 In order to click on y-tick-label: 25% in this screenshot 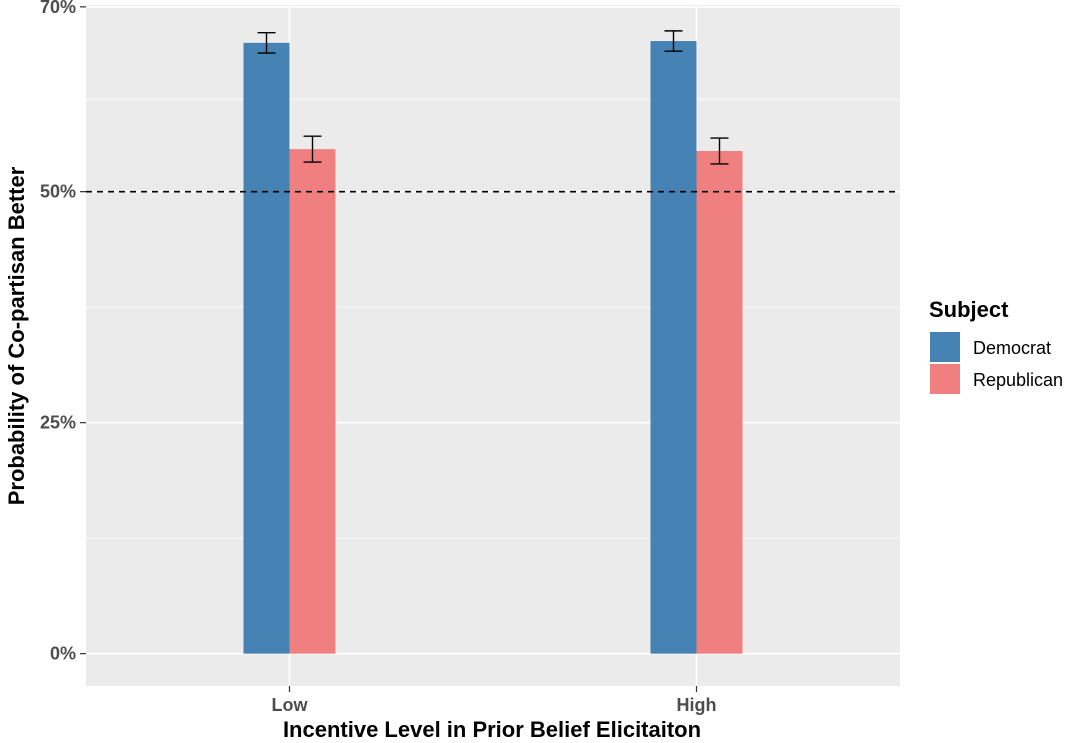, I will do `click(58, 423)`.